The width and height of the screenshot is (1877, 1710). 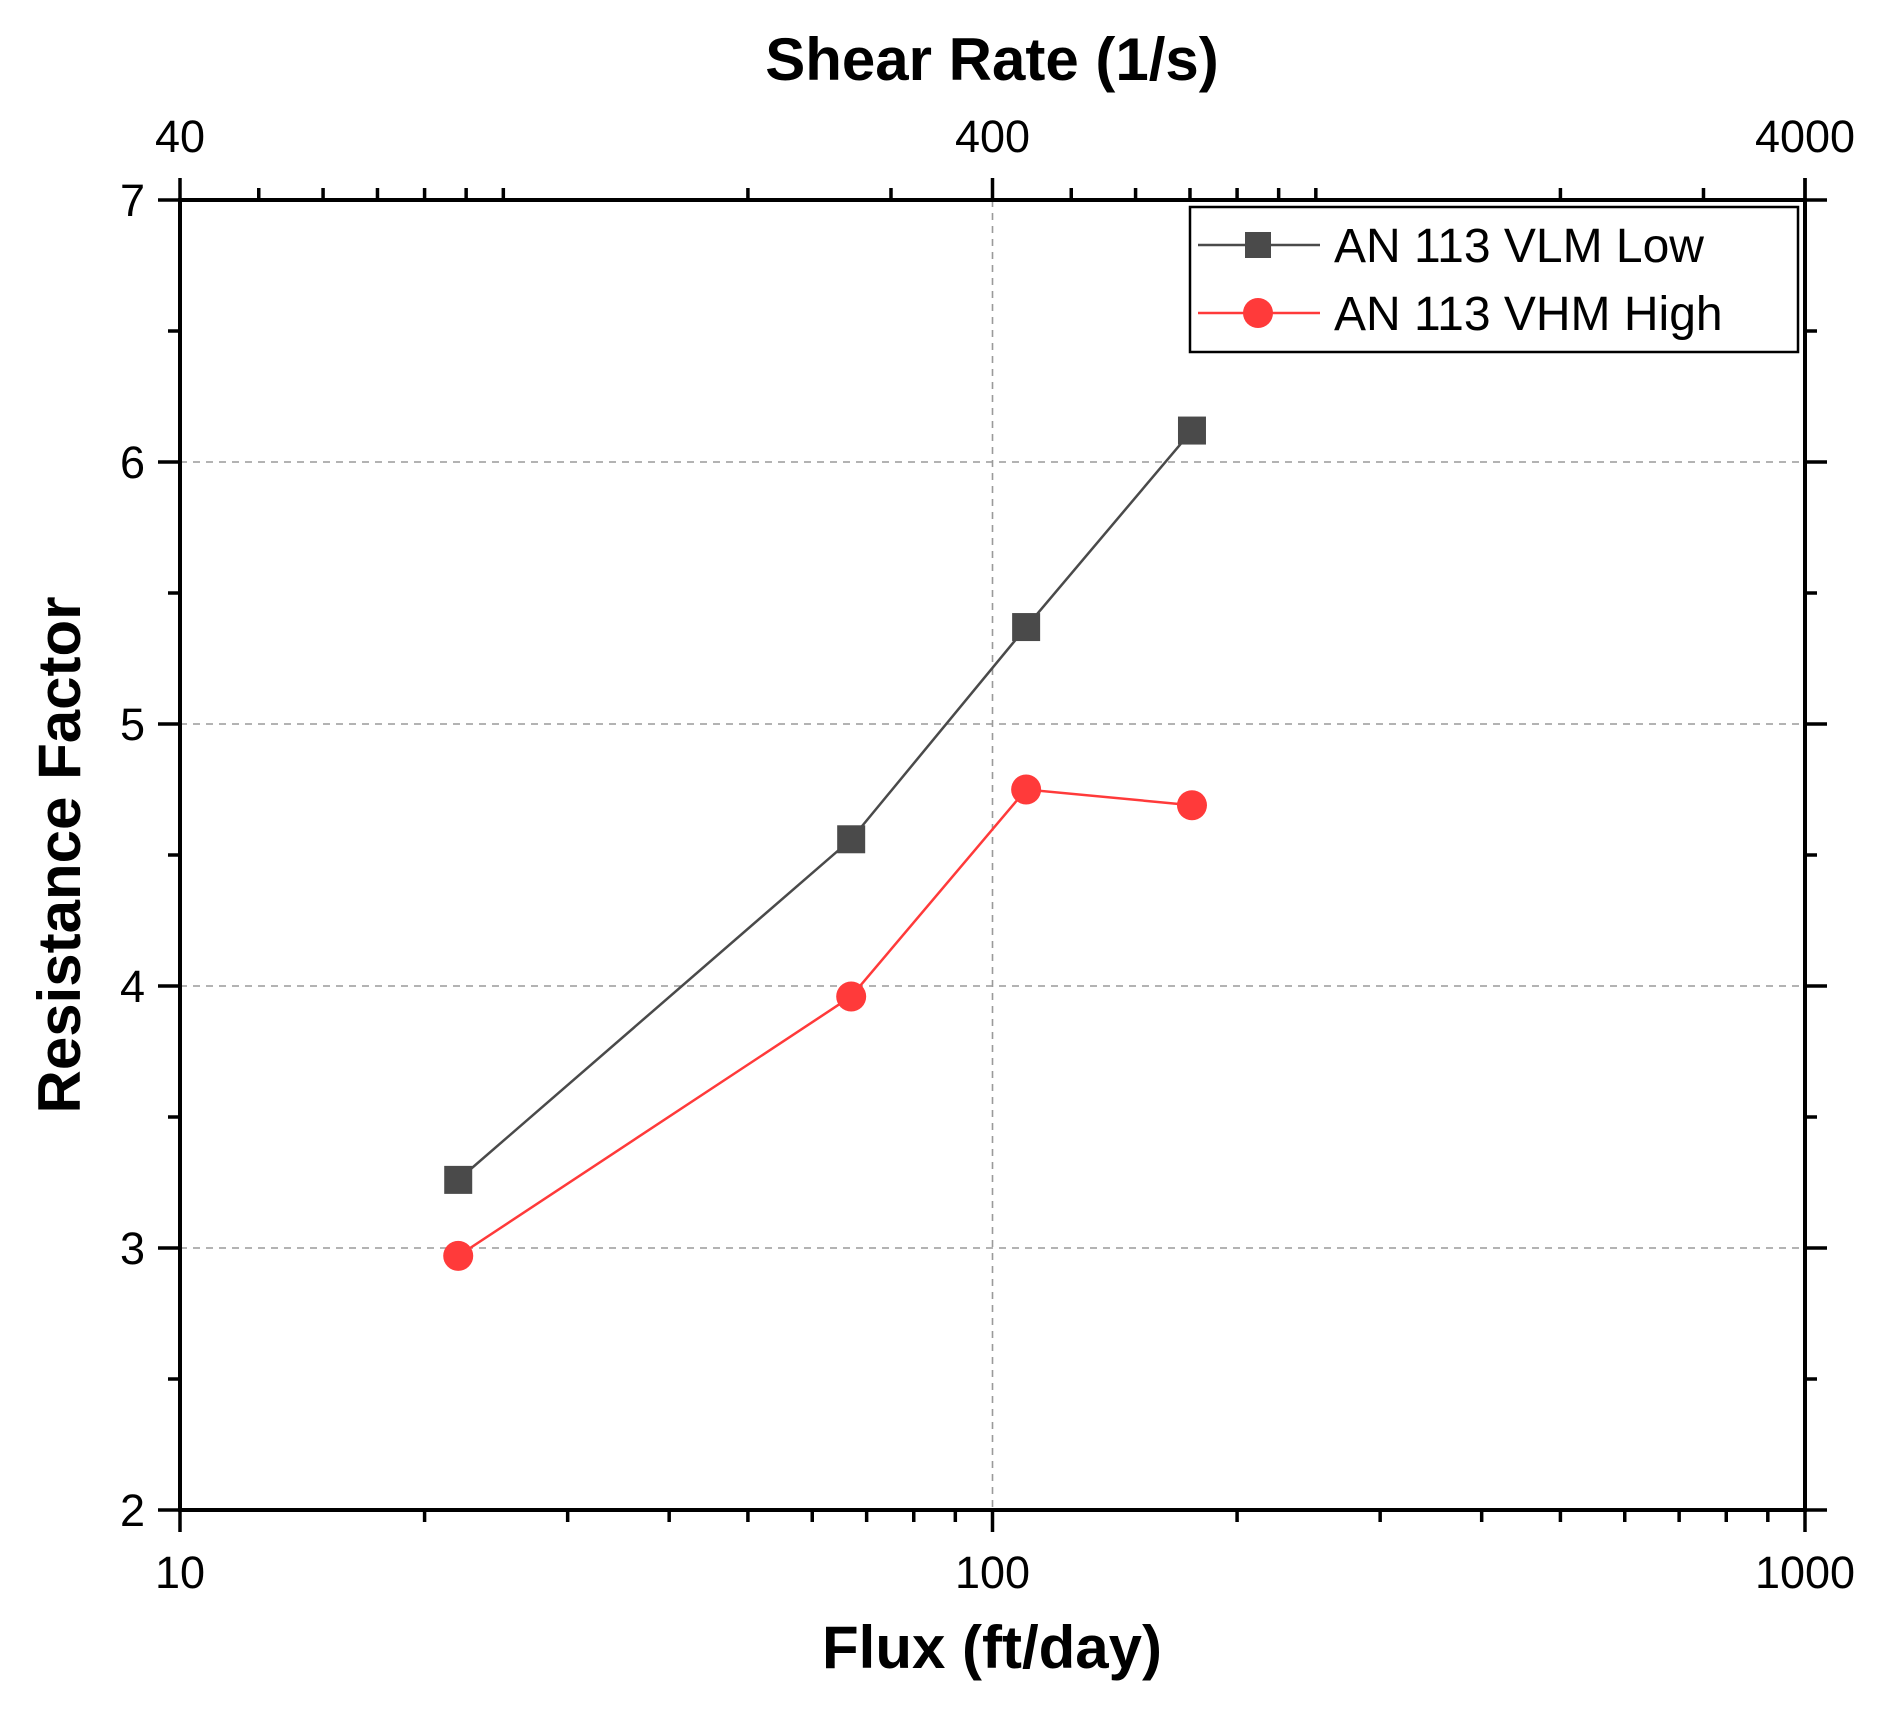 What do you see at coordinates (1805, 136) in the screenshot?
I see `x2-tick-label: 4000` at bounding box center [1805, 136].